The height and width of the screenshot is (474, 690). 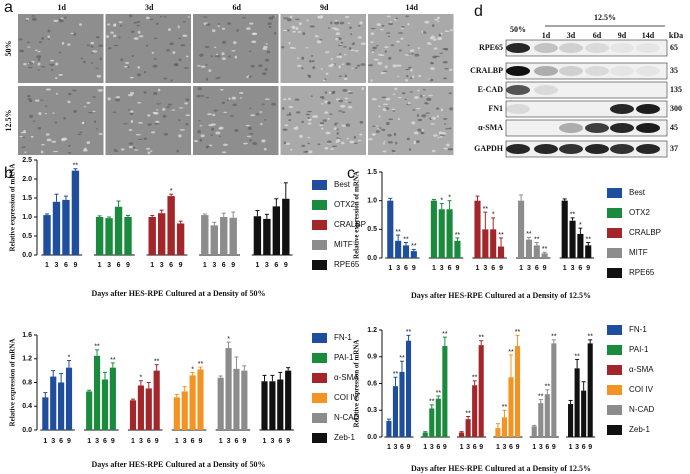 I want to click on column-label: 14d, so click(x=412, y=7).